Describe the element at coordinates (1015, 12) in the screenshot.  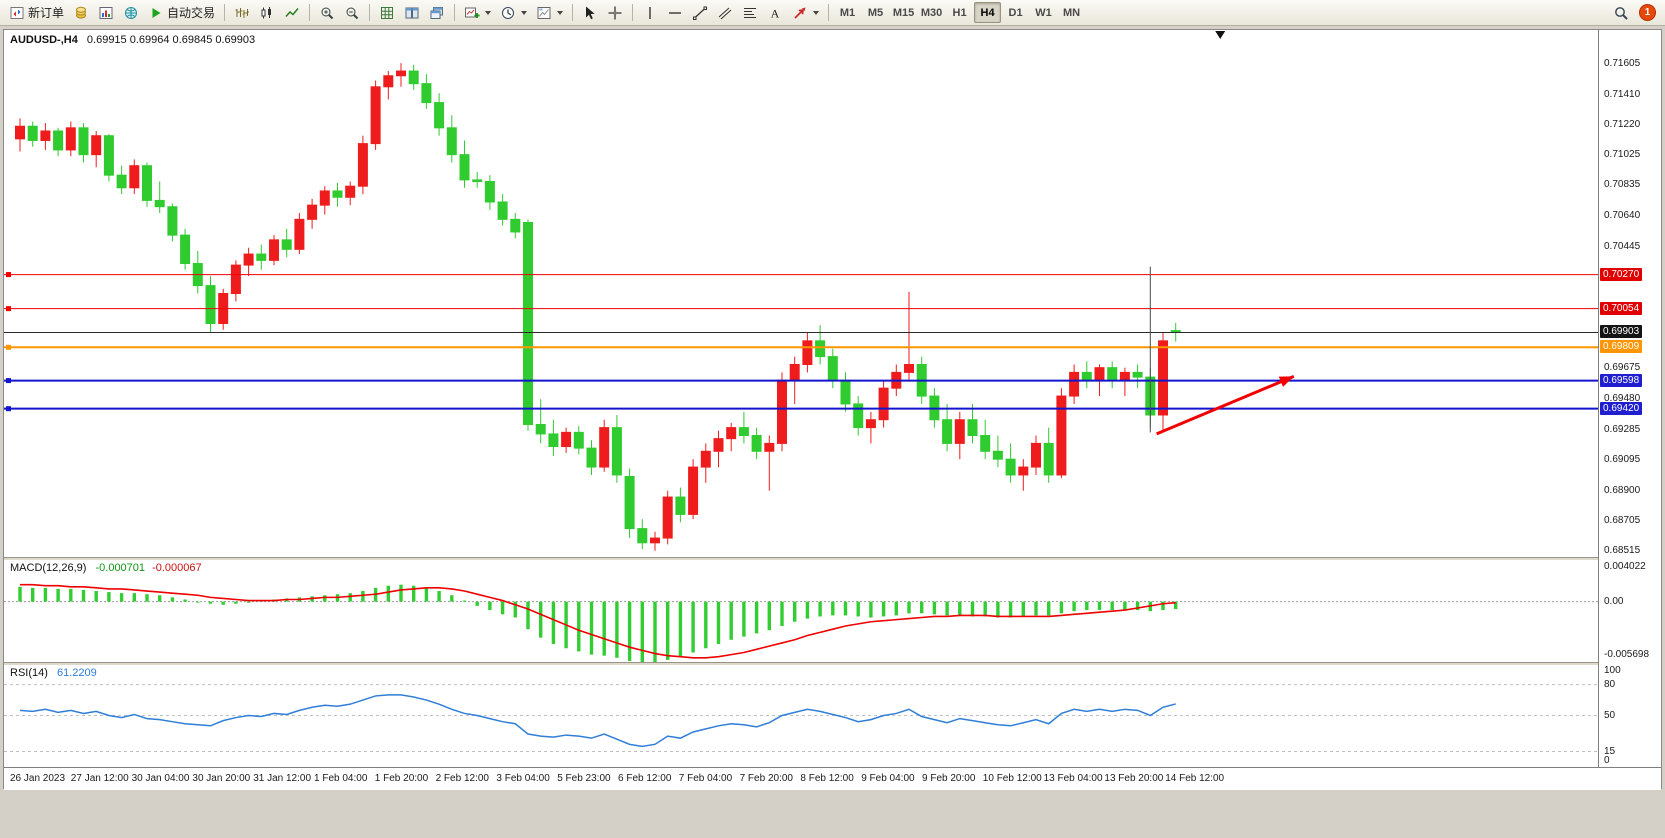
I see `timeframe-d1-button: D1` at that location.